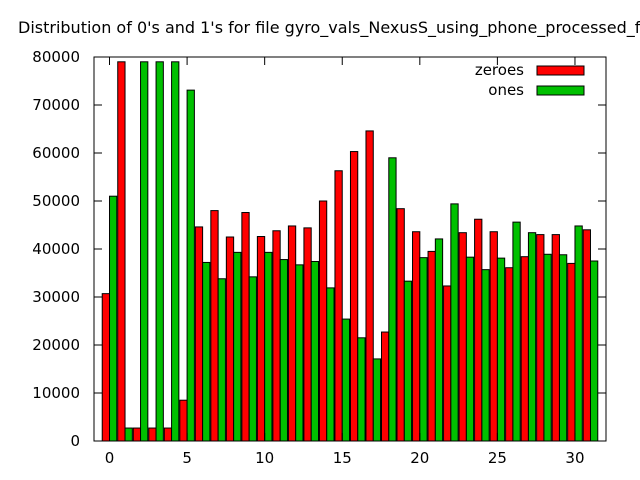 Image resolution: width=640 pixels, height=480 pixels. What do you see at coordinates (560, 70) in the screenshot?
I see `legend-swatch-zeroes` at bounding box center [560, 70].